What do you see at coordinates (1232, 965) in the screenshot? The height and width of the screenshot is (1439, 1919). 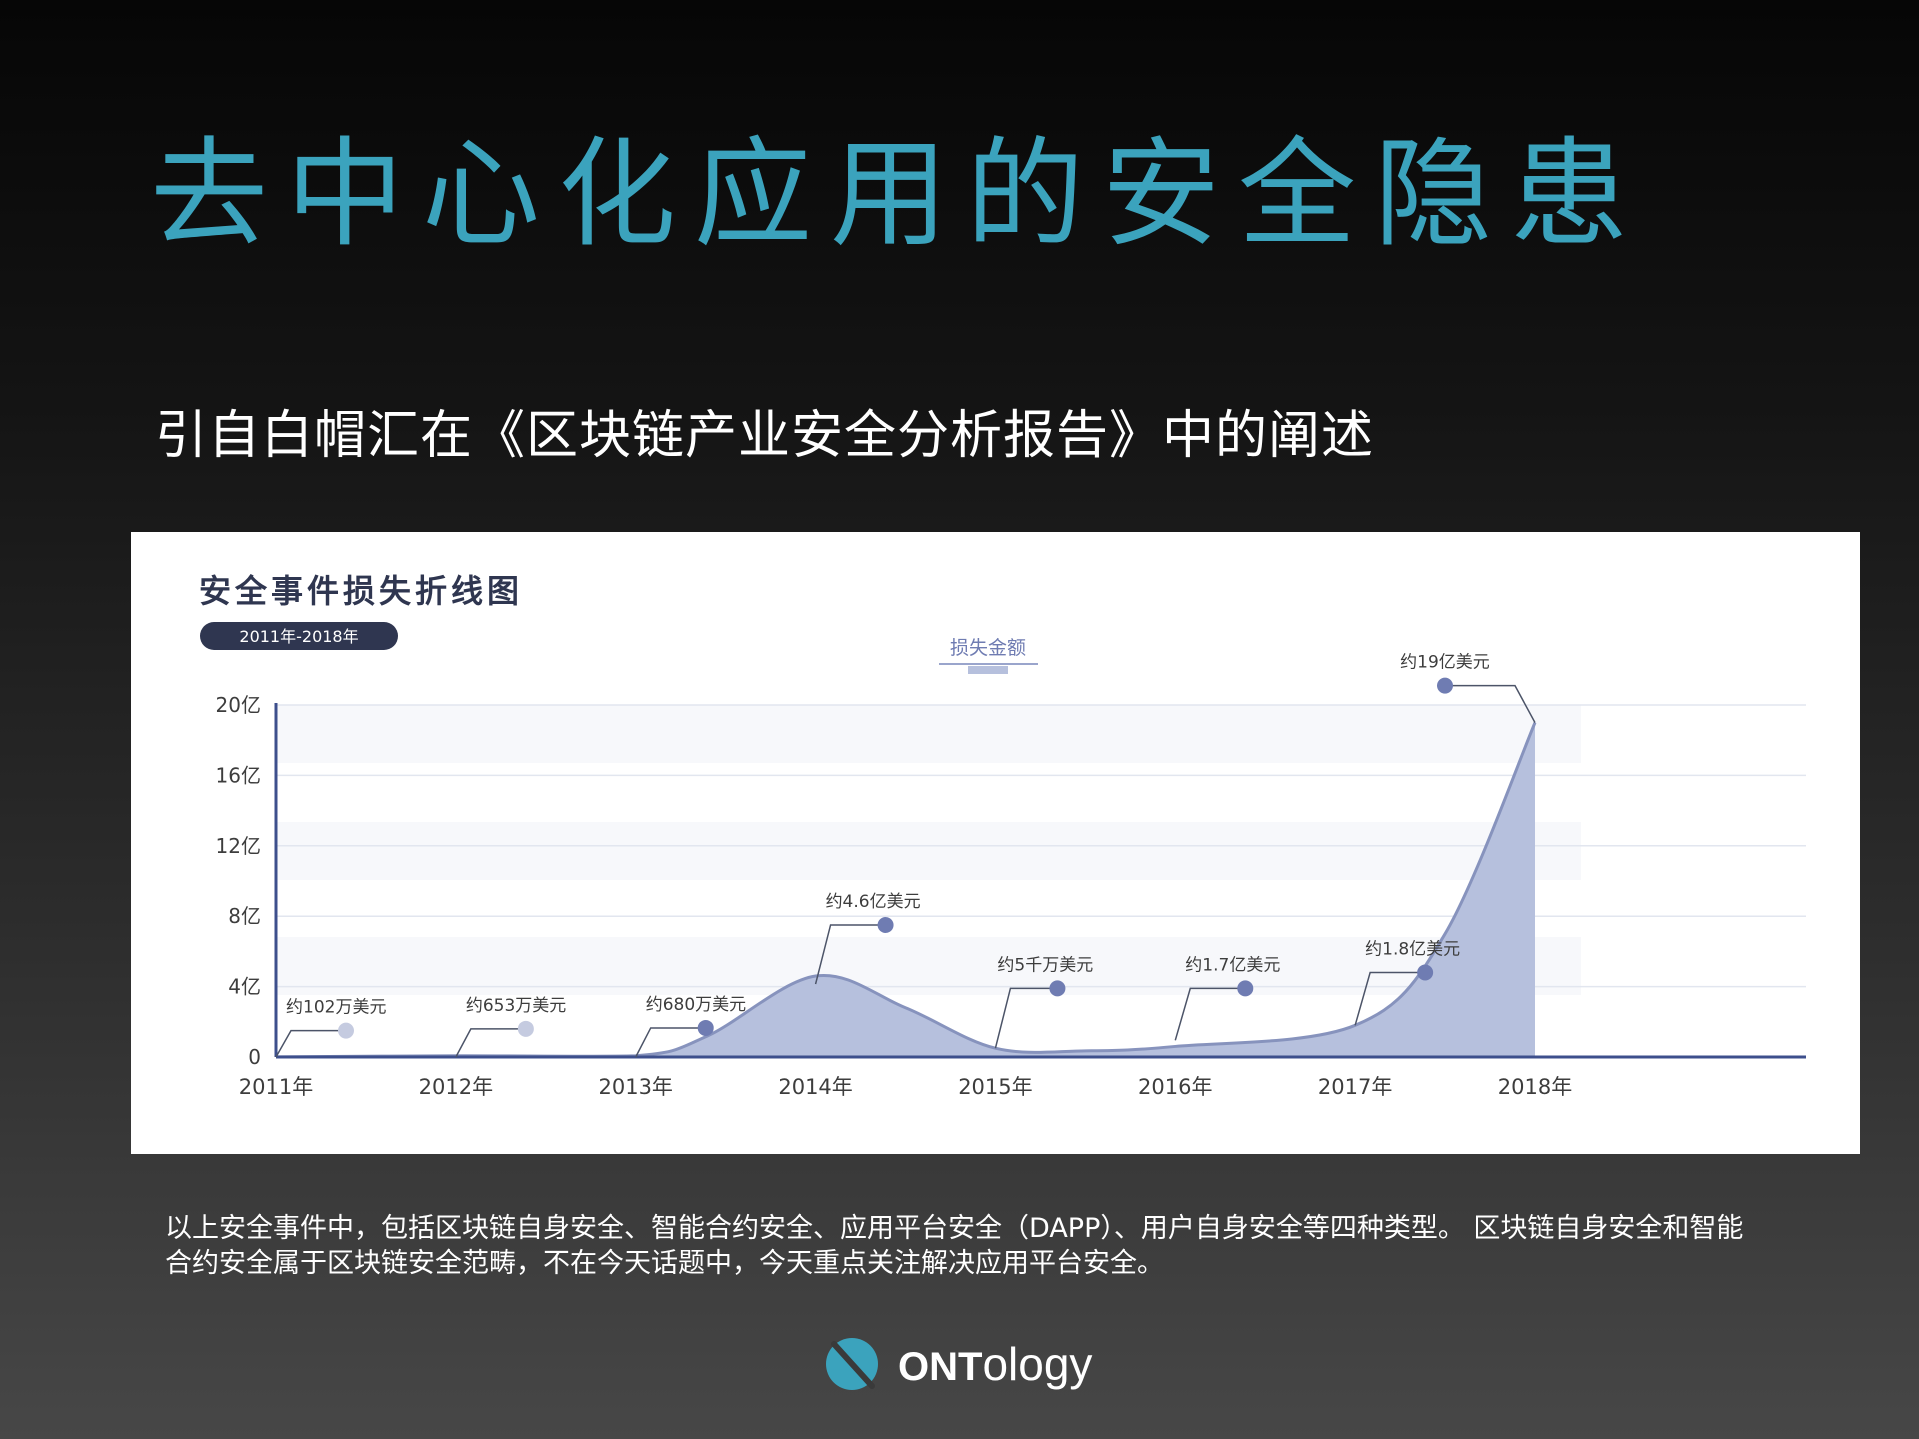 I see `annotation-label: 约1.7亿美元` at bounding box center [1232, 965].